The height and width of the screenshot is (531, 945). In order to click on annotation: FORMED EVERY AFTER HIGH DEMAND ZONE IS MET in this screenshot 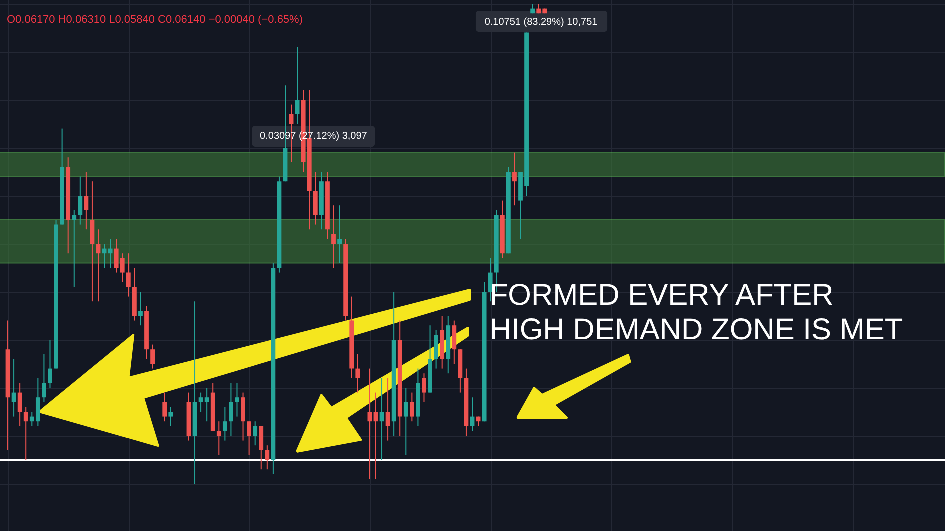, I will do `click(697, 312)`.